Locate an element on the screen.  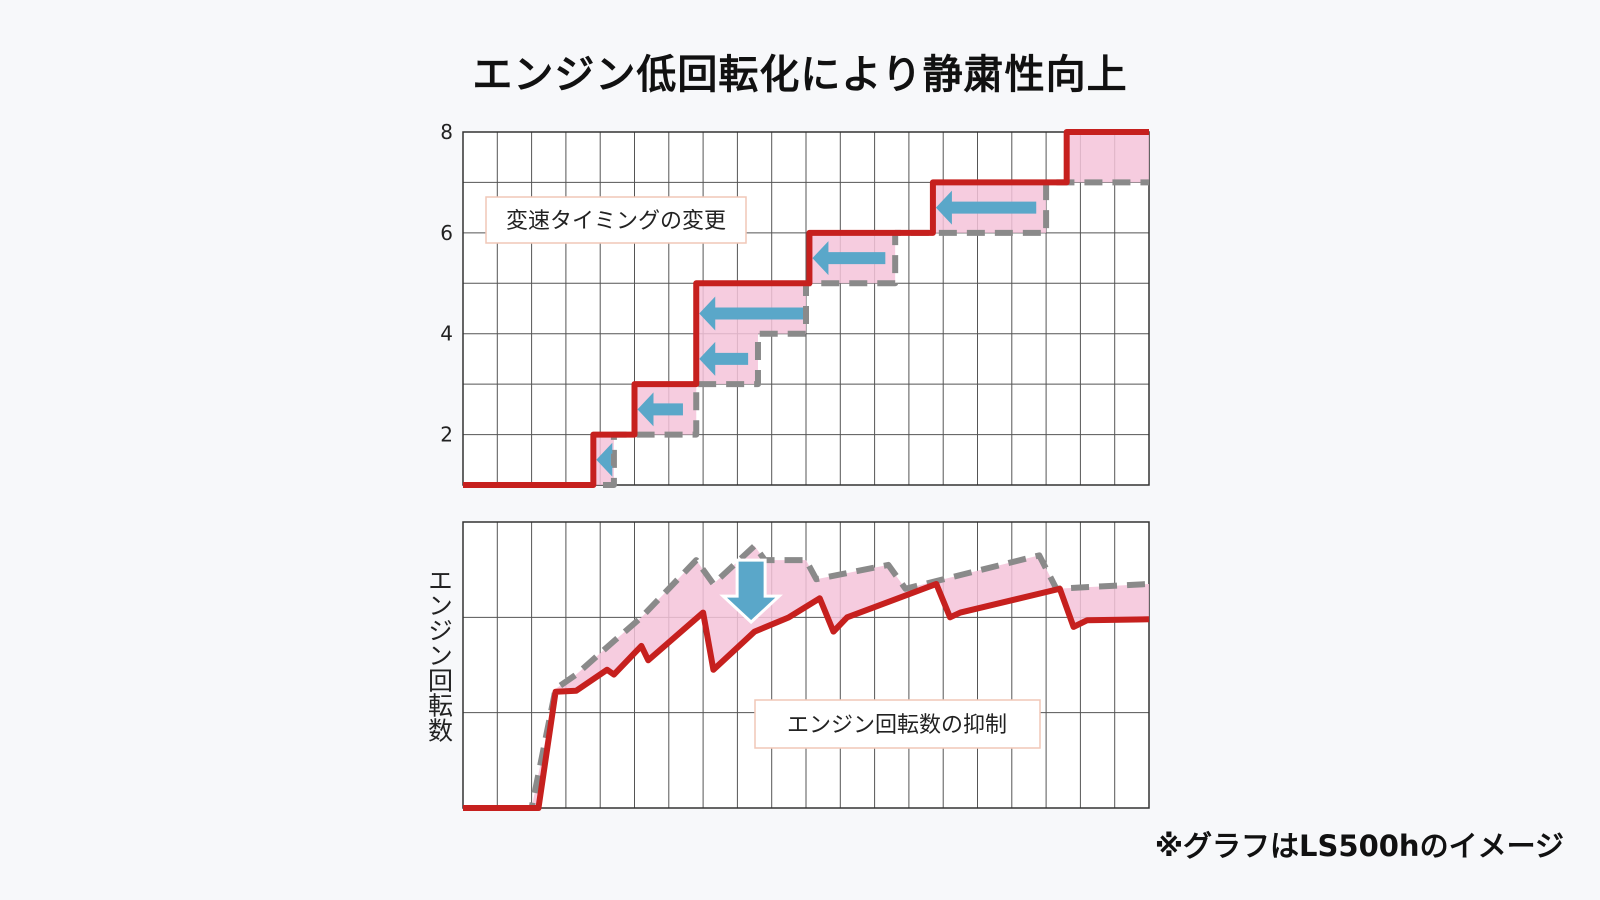
rpm-annotation: エンジン回転数の抑制 is located at coordinates (897, 724).